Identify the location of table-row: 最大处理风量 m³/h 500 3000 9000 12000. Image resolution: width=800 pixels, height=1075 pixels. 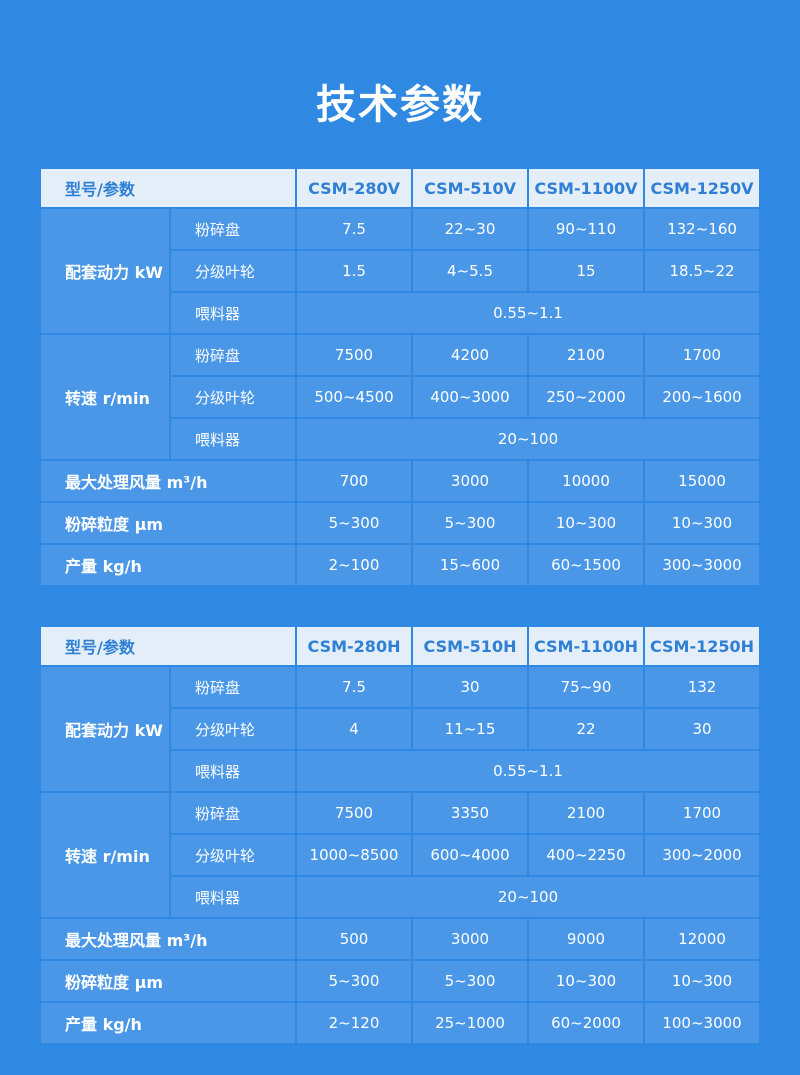
(400, 939).